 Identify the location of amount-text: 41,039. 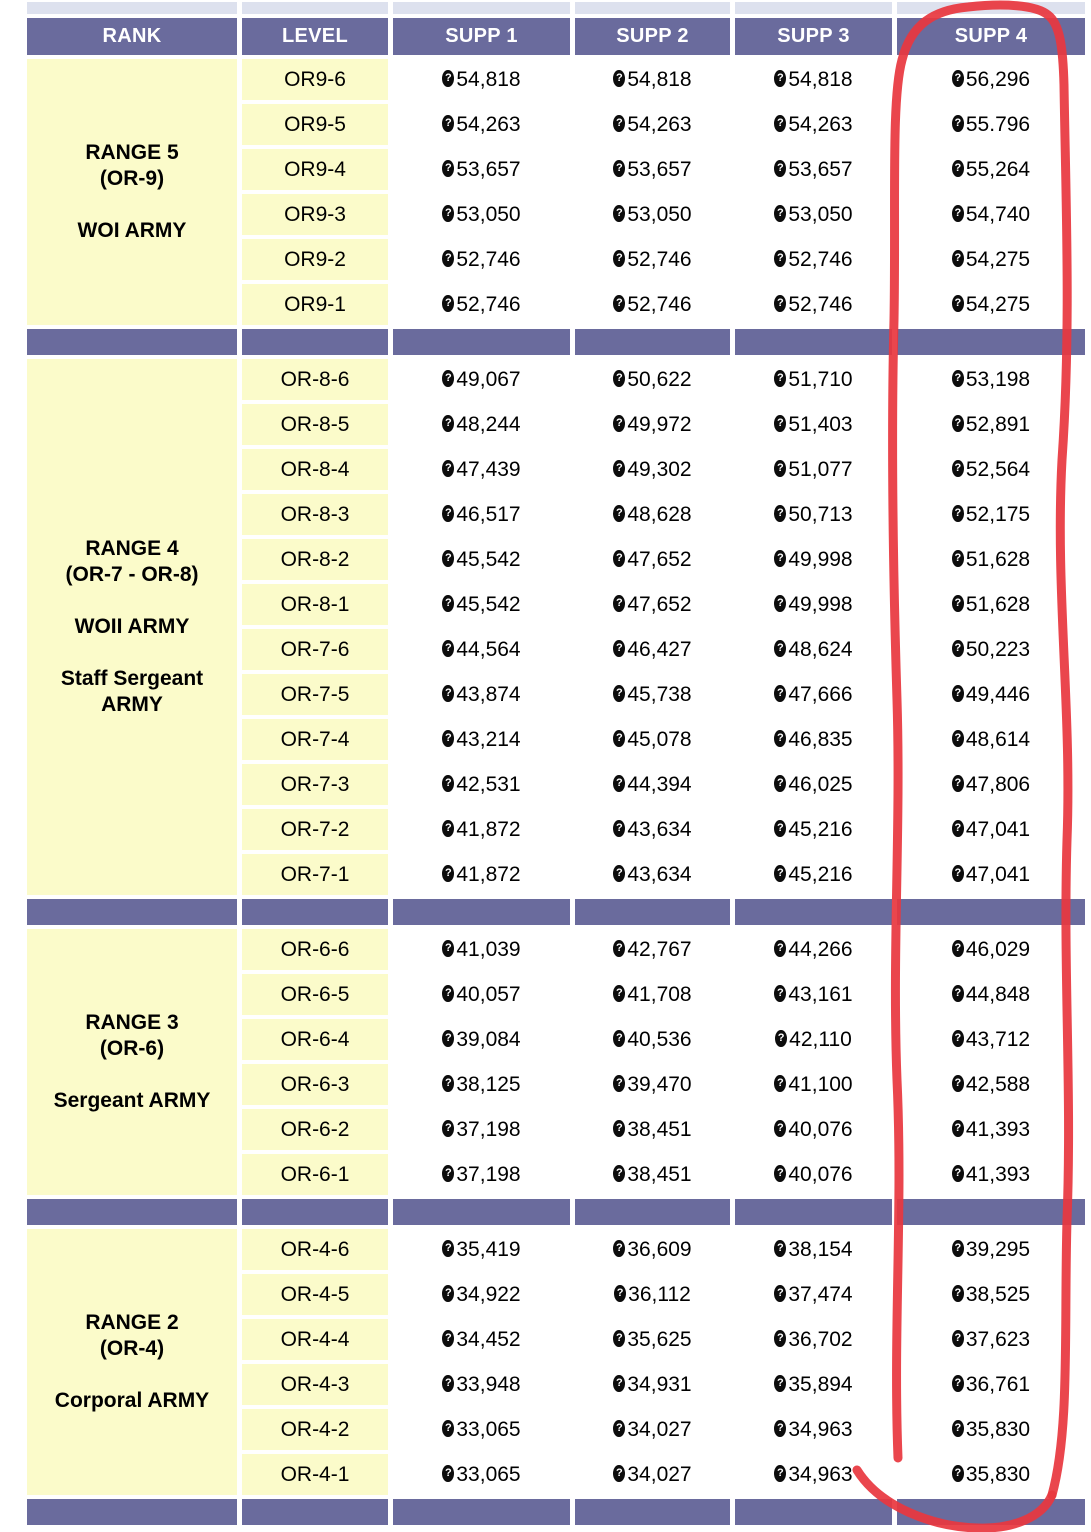
(488, 949).